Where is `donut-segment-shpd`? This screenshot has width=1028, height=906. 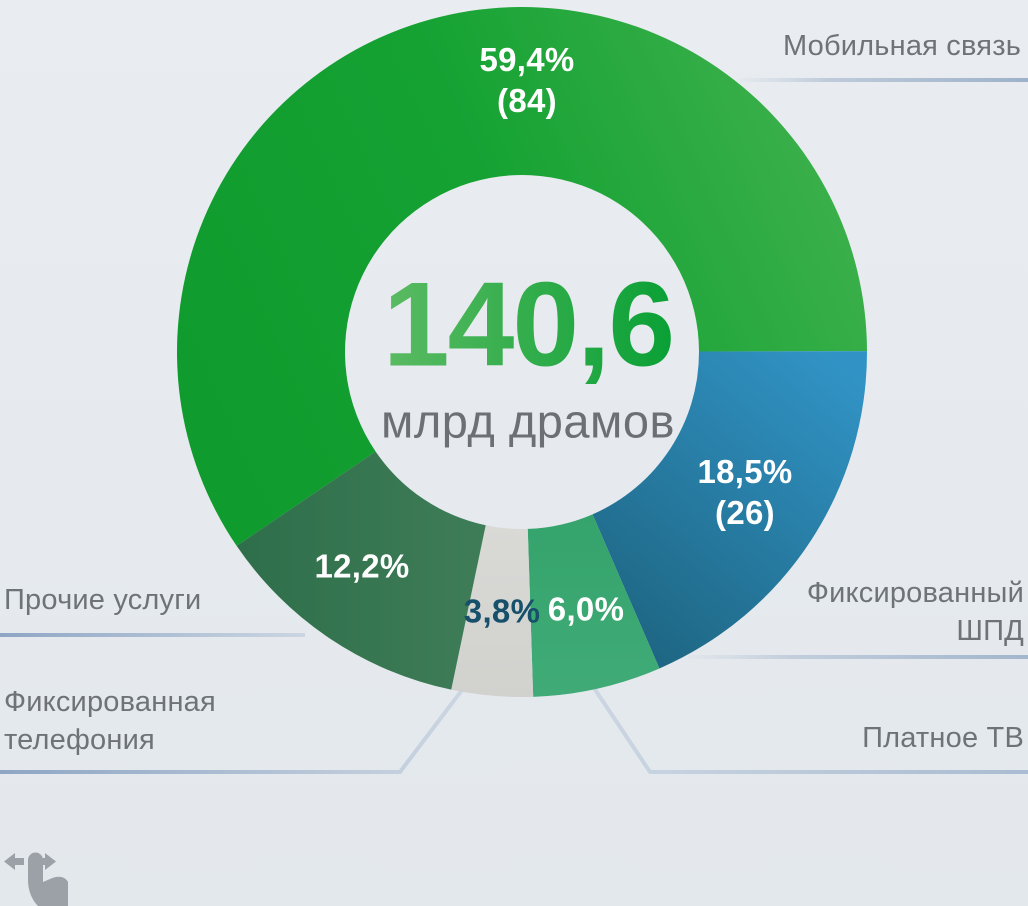 donut-segment-shpd is located at coordinates (730, 510).